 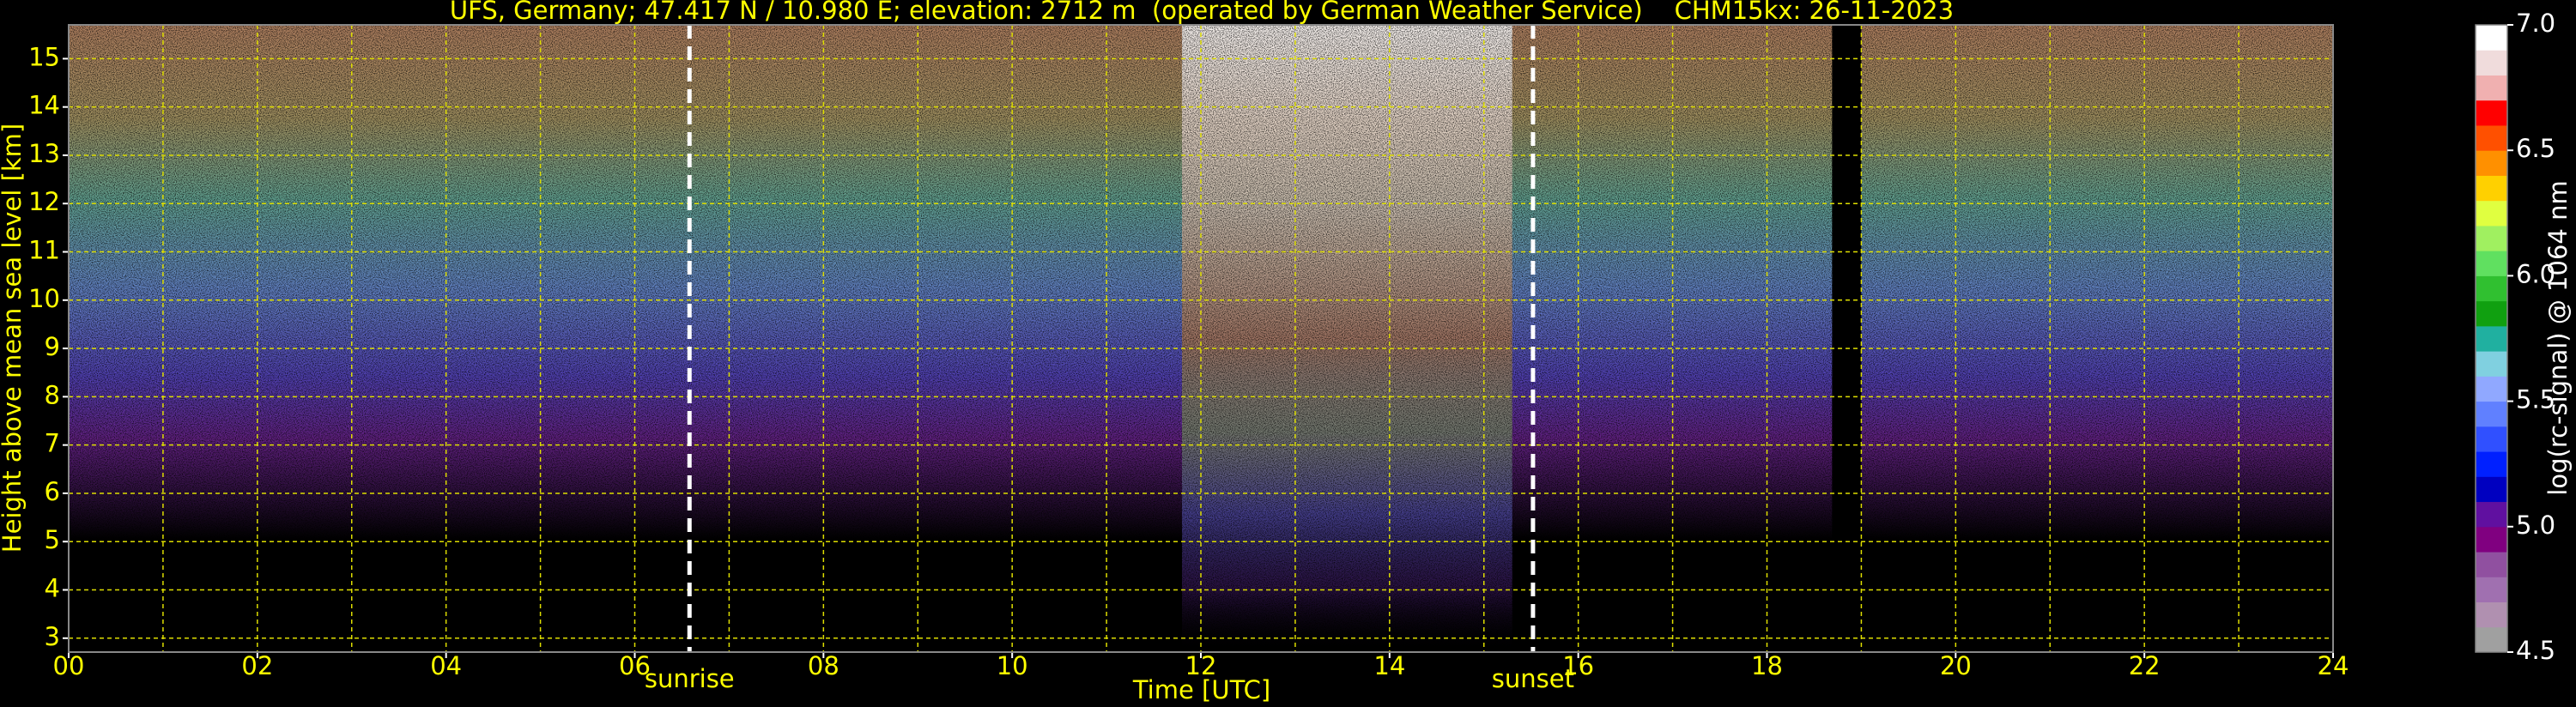 What do you see at coordinates (1956, 666) in the screenshot?
I see `x-tick-label: 20` at bounding box center [1956, 666].